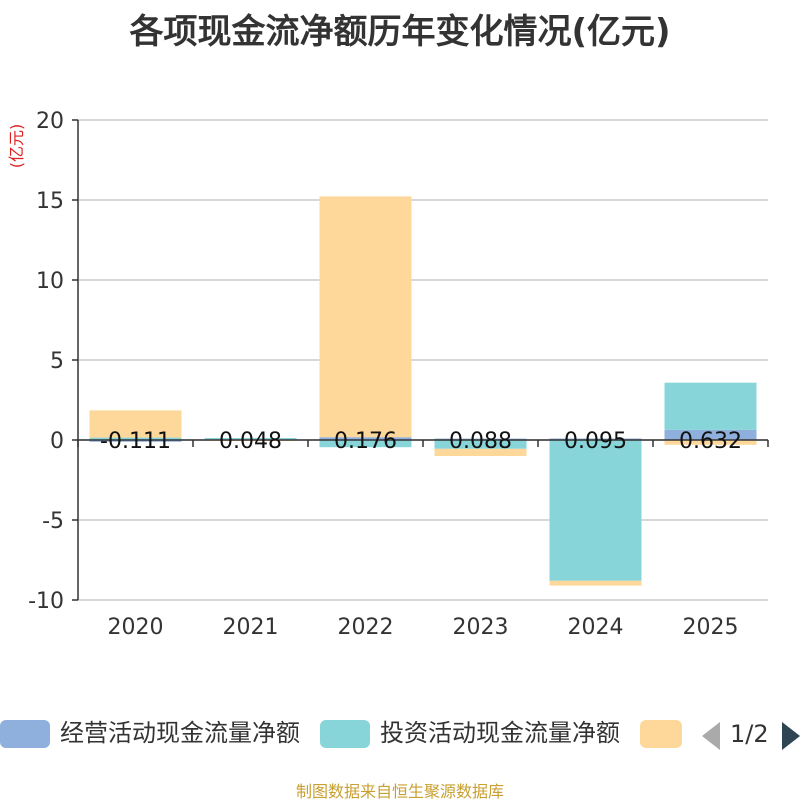 The width and height of the screenshot is (800, 802). I want to click on y-tick-label: -10, so click(46, 601).